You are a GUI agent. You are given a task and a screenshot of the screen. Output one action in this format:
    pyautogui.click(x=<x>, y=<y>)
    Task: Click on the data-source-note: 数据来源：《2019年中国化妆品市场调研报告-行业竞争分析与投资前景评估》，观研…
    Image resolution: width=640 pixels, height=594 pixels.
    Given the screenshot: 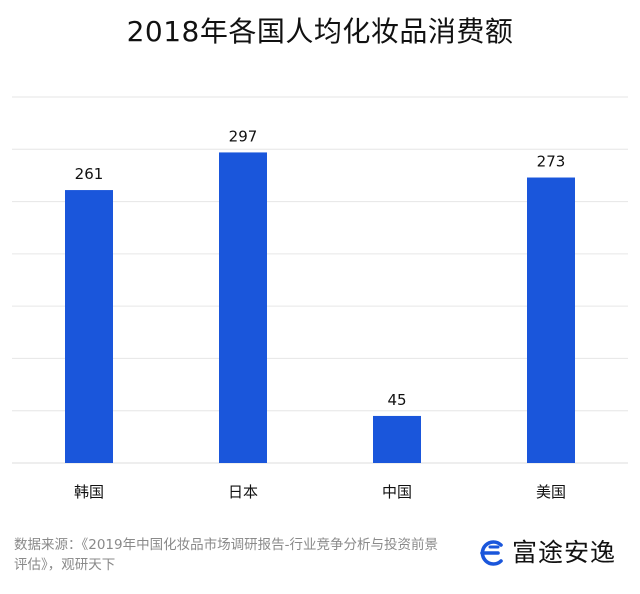 What is the action you would take?
    pyautogui.click(x=226, y=555)
    